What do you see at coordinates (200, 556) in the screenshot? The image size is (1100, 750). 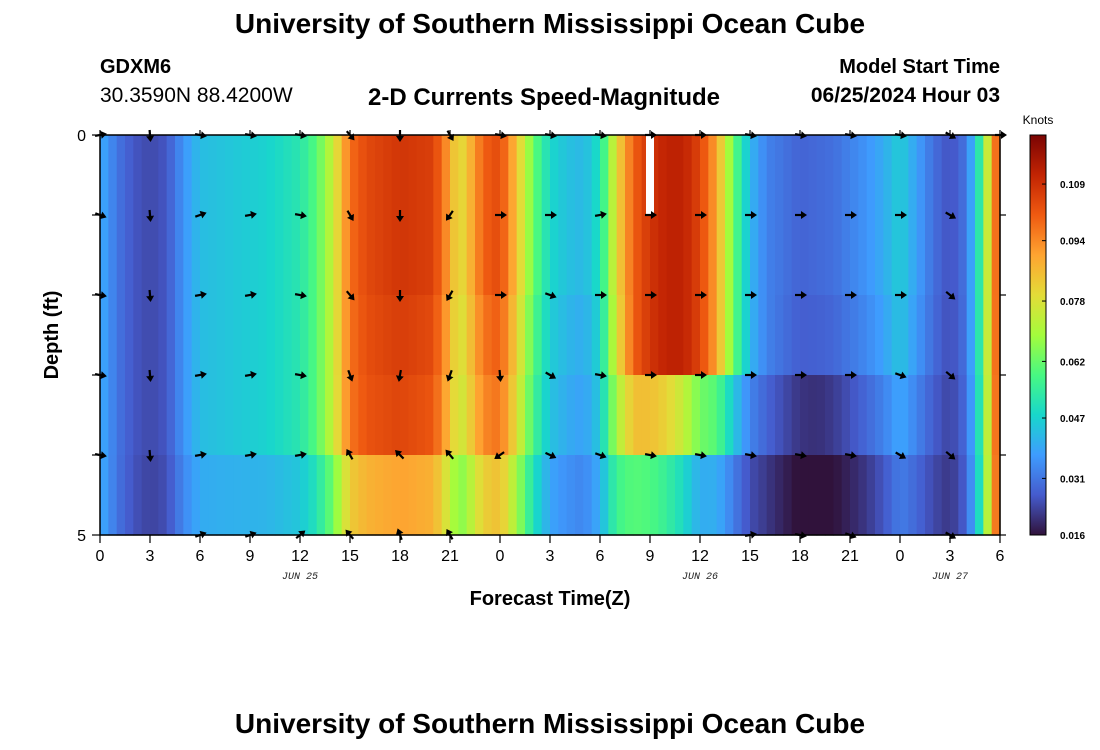 I see `x-tick-label: 6` at bounding box center [200, 556].